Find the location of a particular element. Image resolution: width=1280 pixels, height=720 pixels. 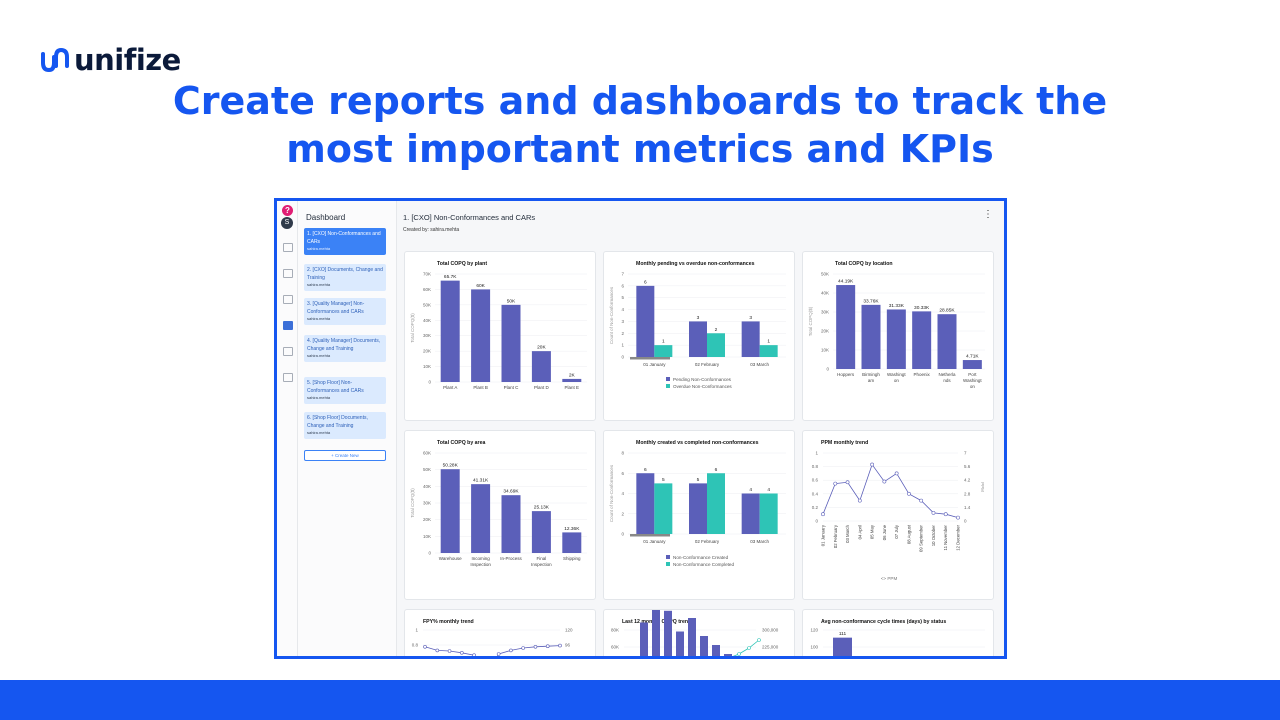

bar-value-label: 28.85K is located at coordinates (947, 311).